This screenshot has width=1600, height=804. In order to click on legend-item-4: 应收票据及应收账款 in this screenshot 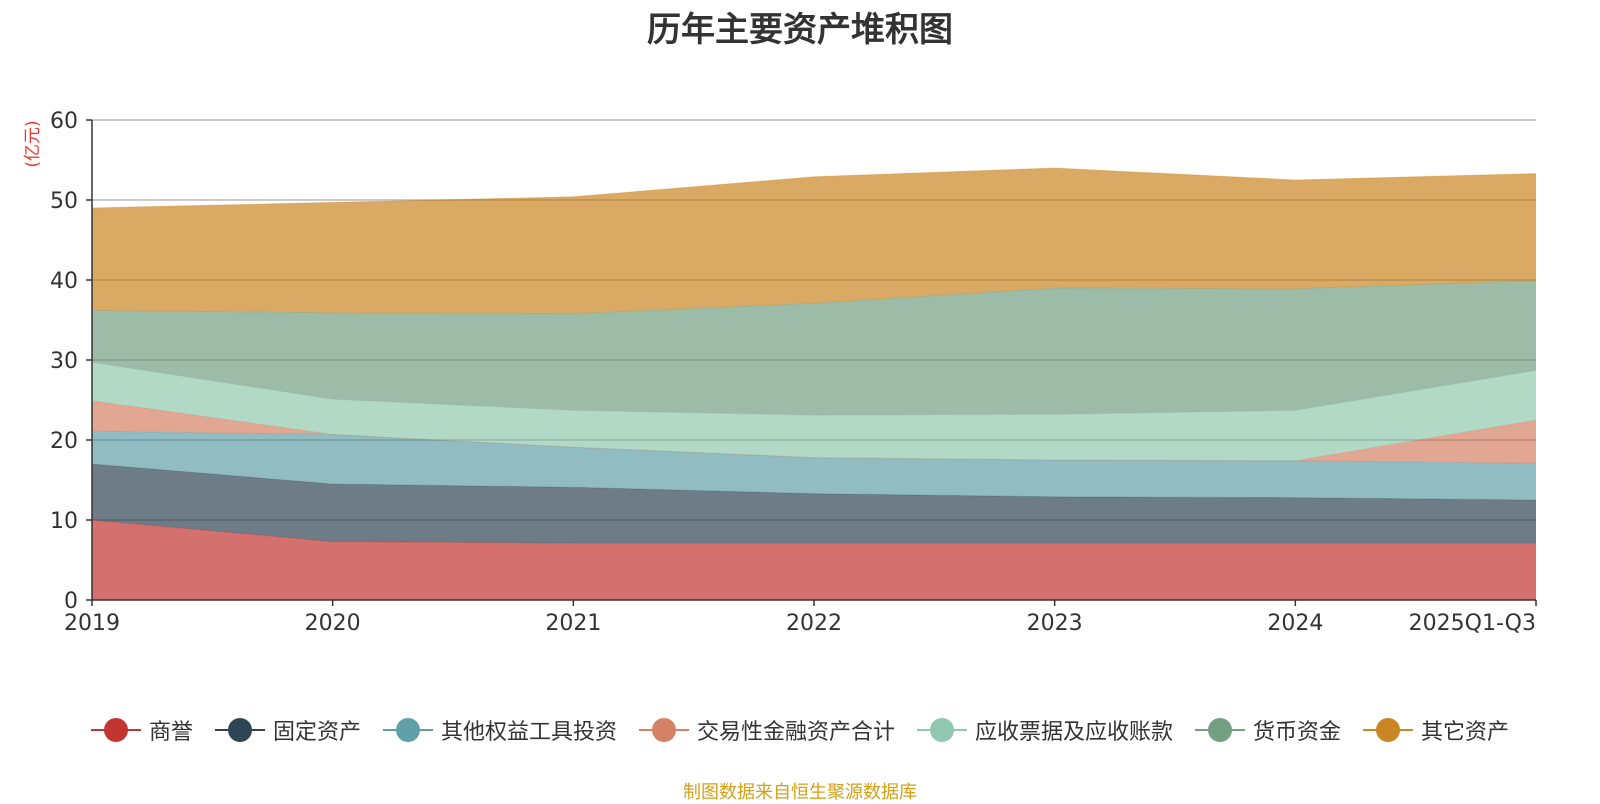, I will do `click(1045, 730)`.